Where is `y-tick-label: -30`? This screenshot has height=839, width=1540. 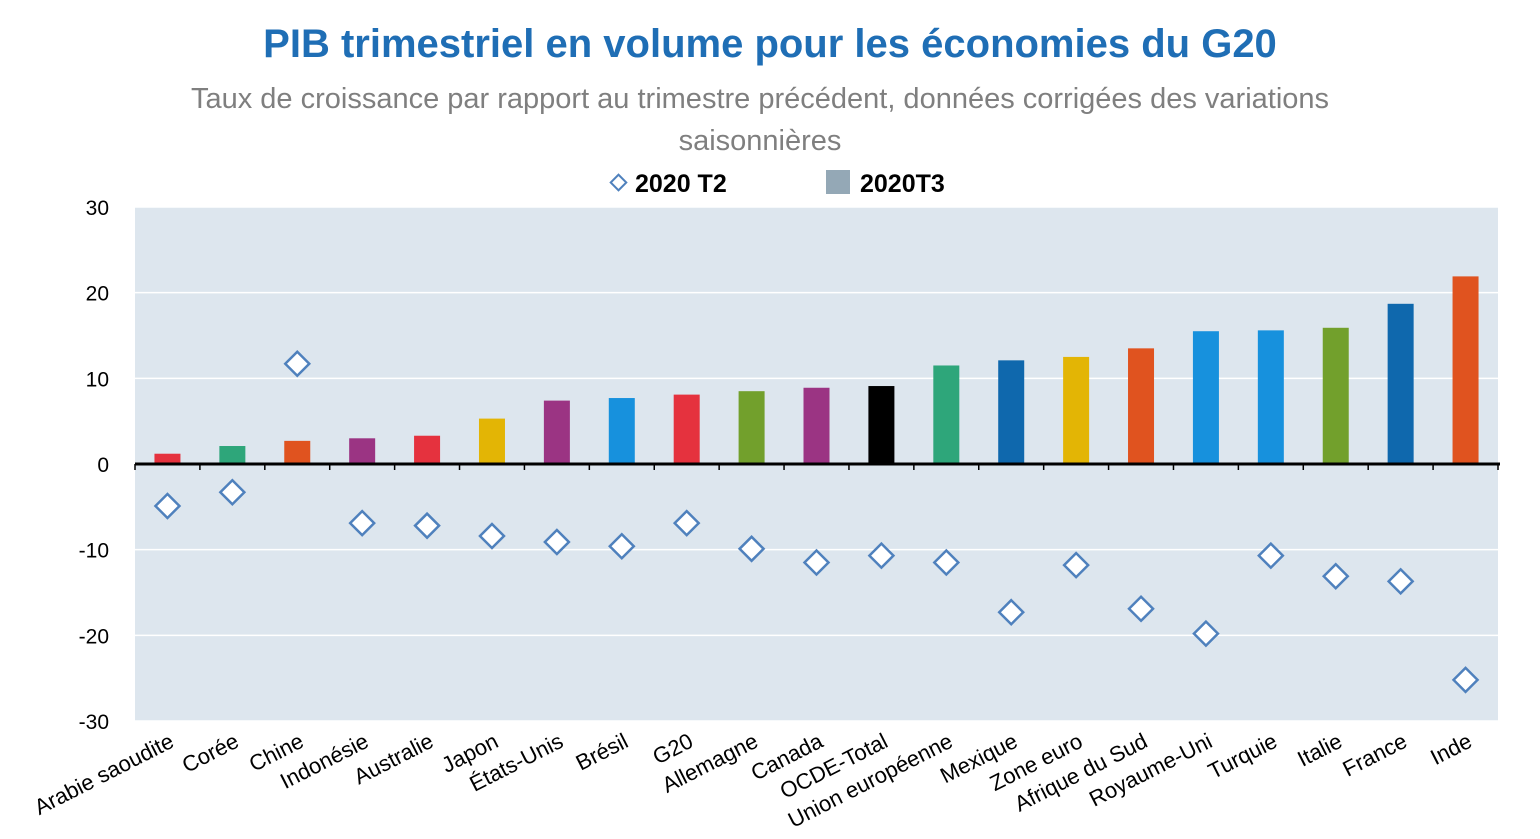 y-tick-label: -30 is located at coordinates (94, 722).